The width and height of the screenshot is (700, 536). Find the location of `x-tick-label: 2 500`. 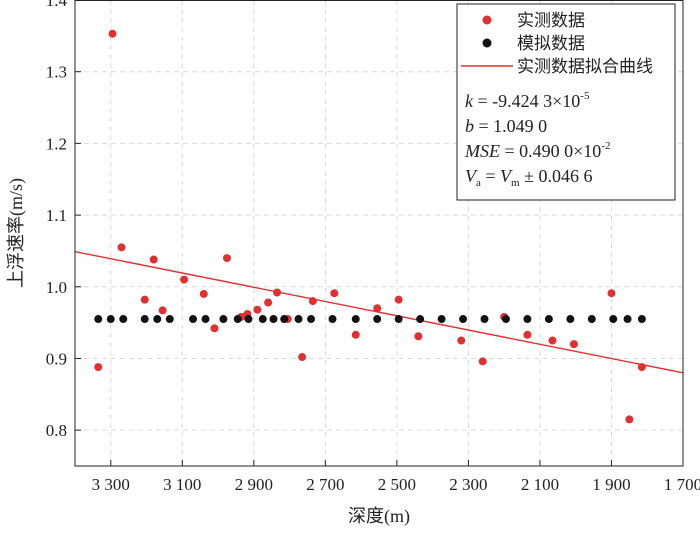

x-tick-label: 2 500 is located at coordinates (397, 484).